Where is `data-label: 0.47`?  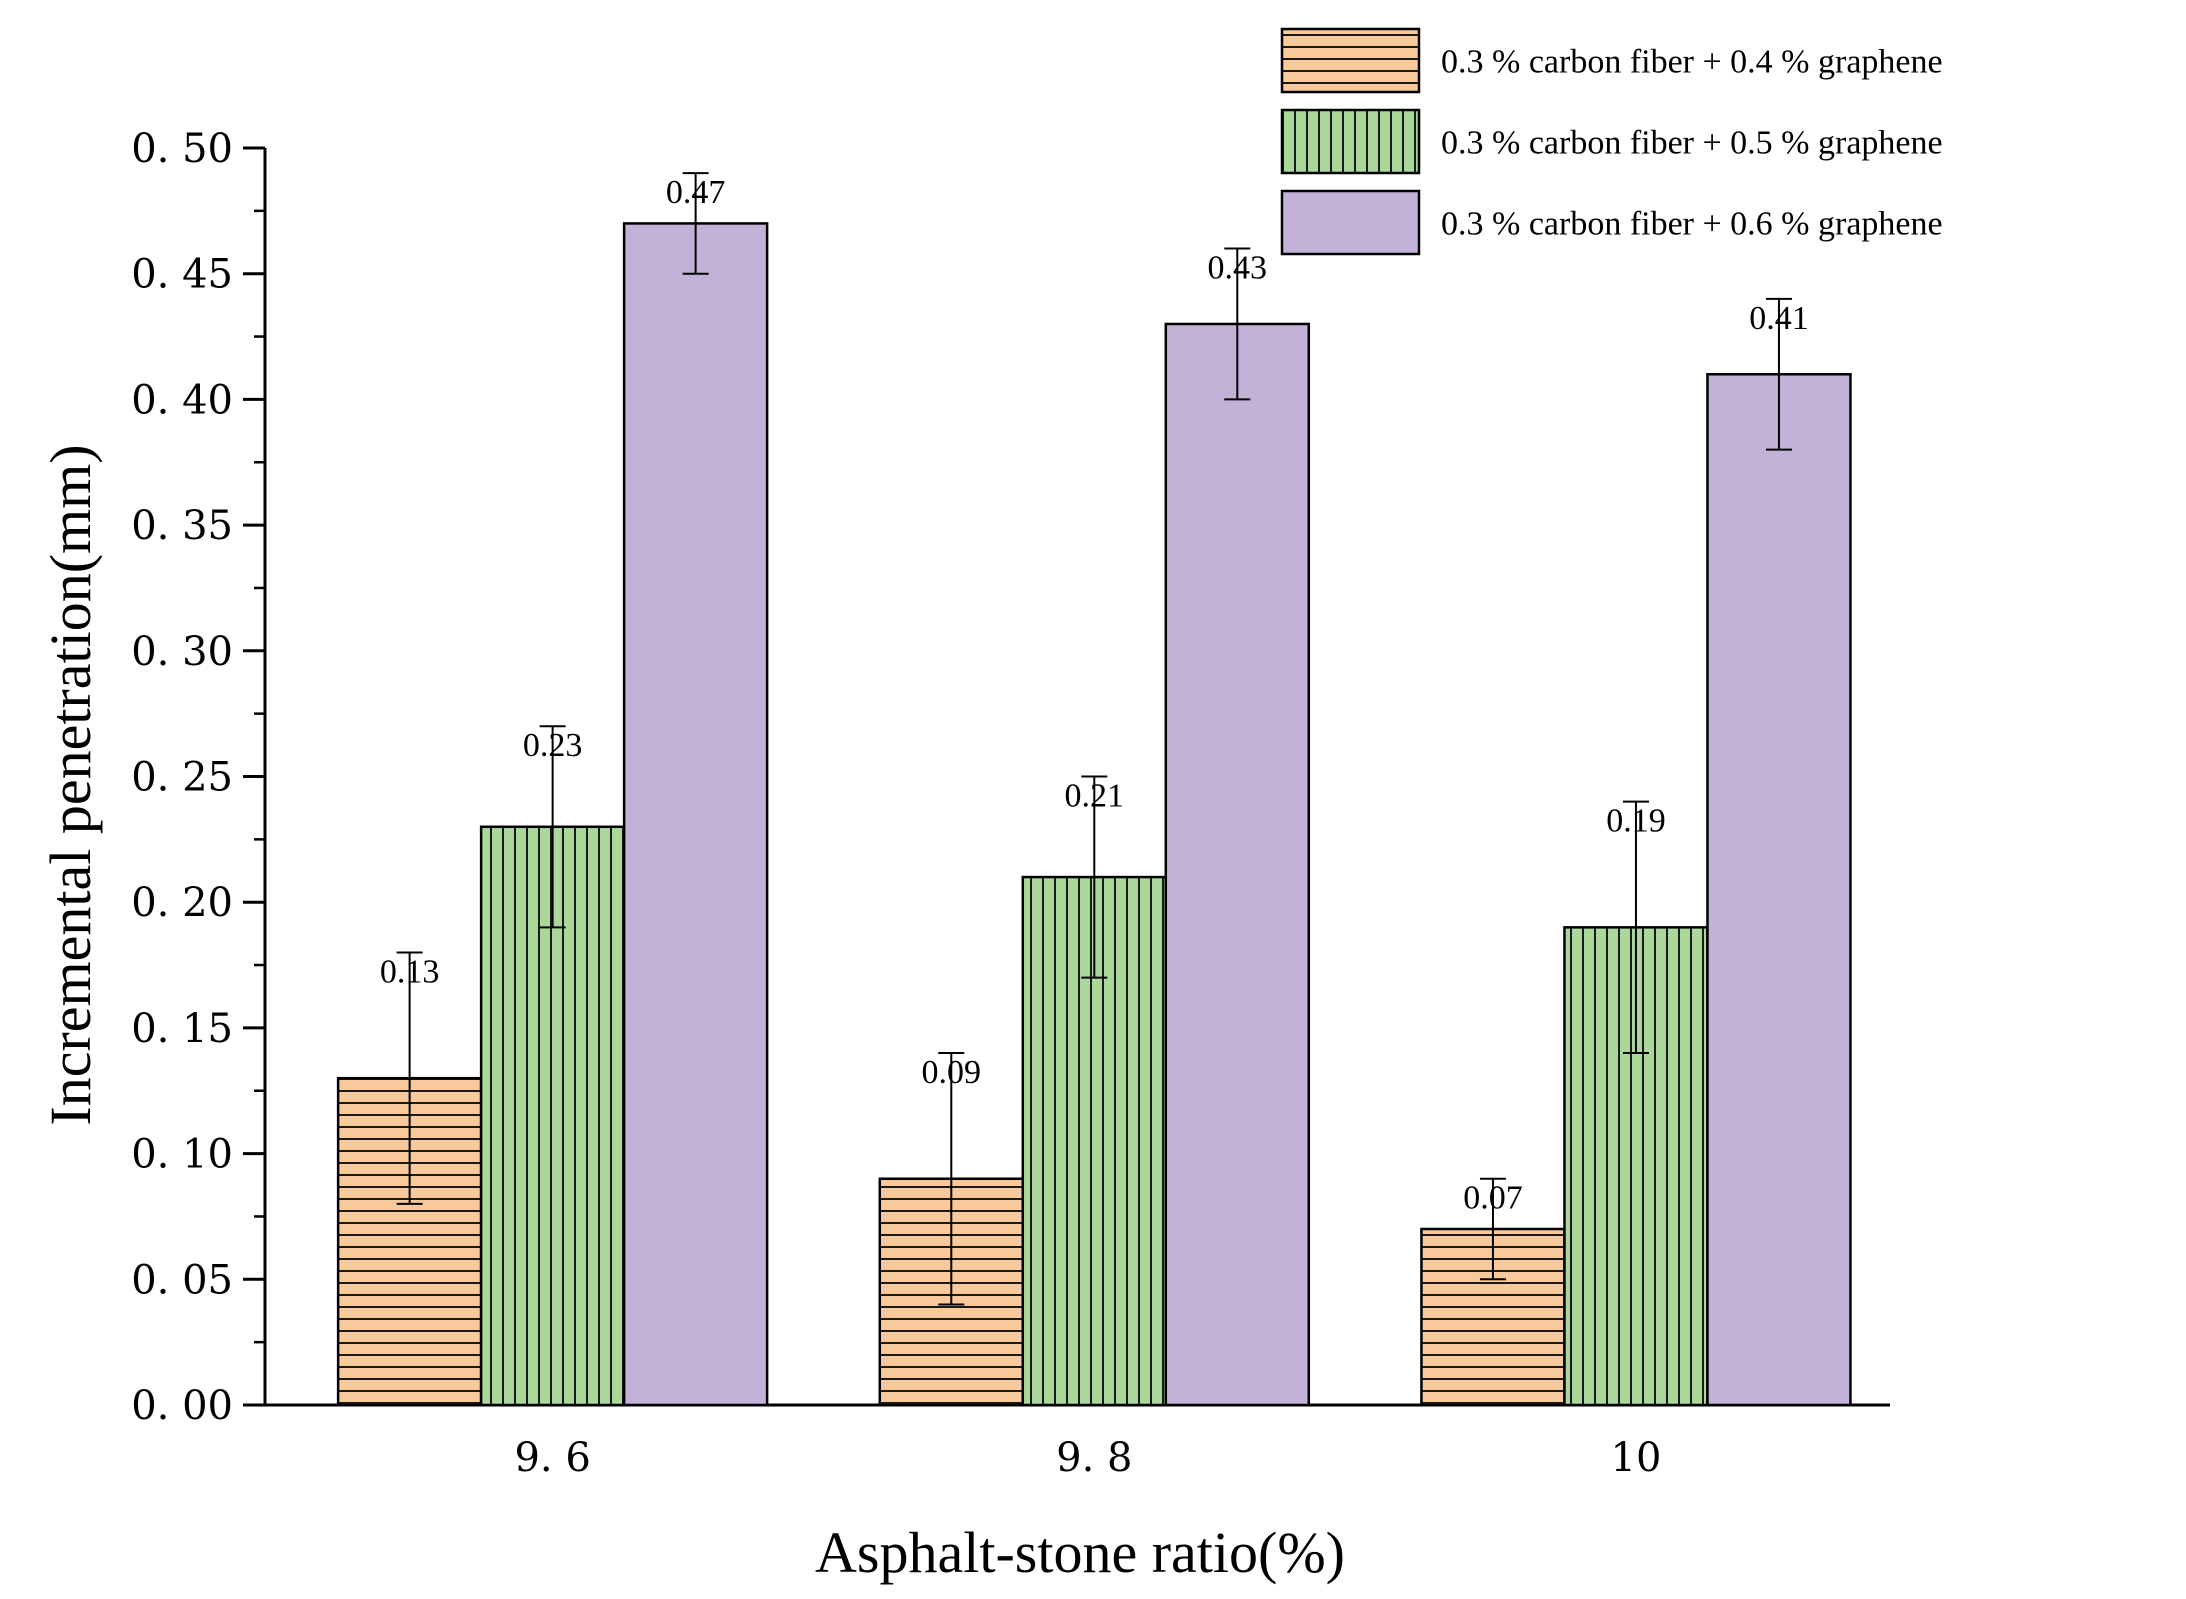
data-label: 0.47 is located at coordinates (696, 192).